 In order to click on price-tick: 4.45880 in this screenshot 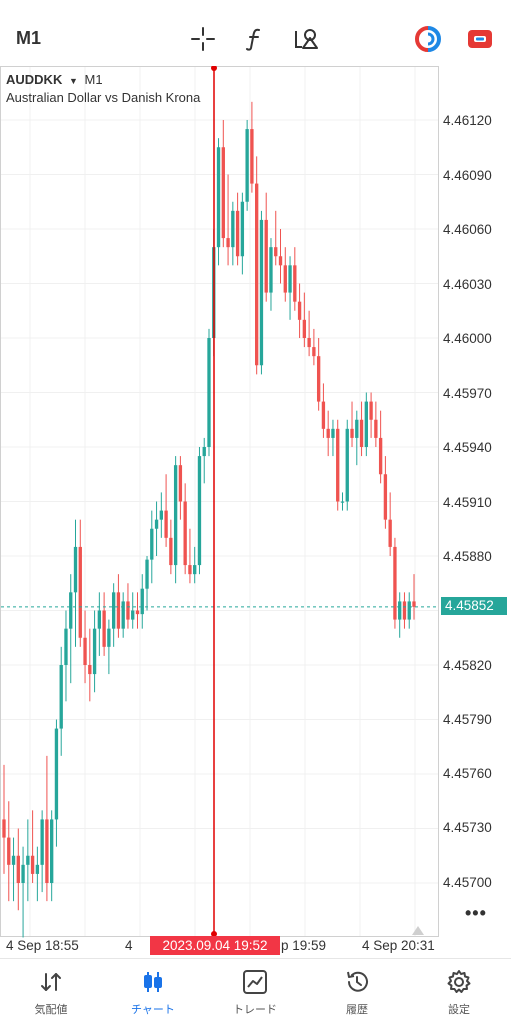, I will do `click(467, 556)`.